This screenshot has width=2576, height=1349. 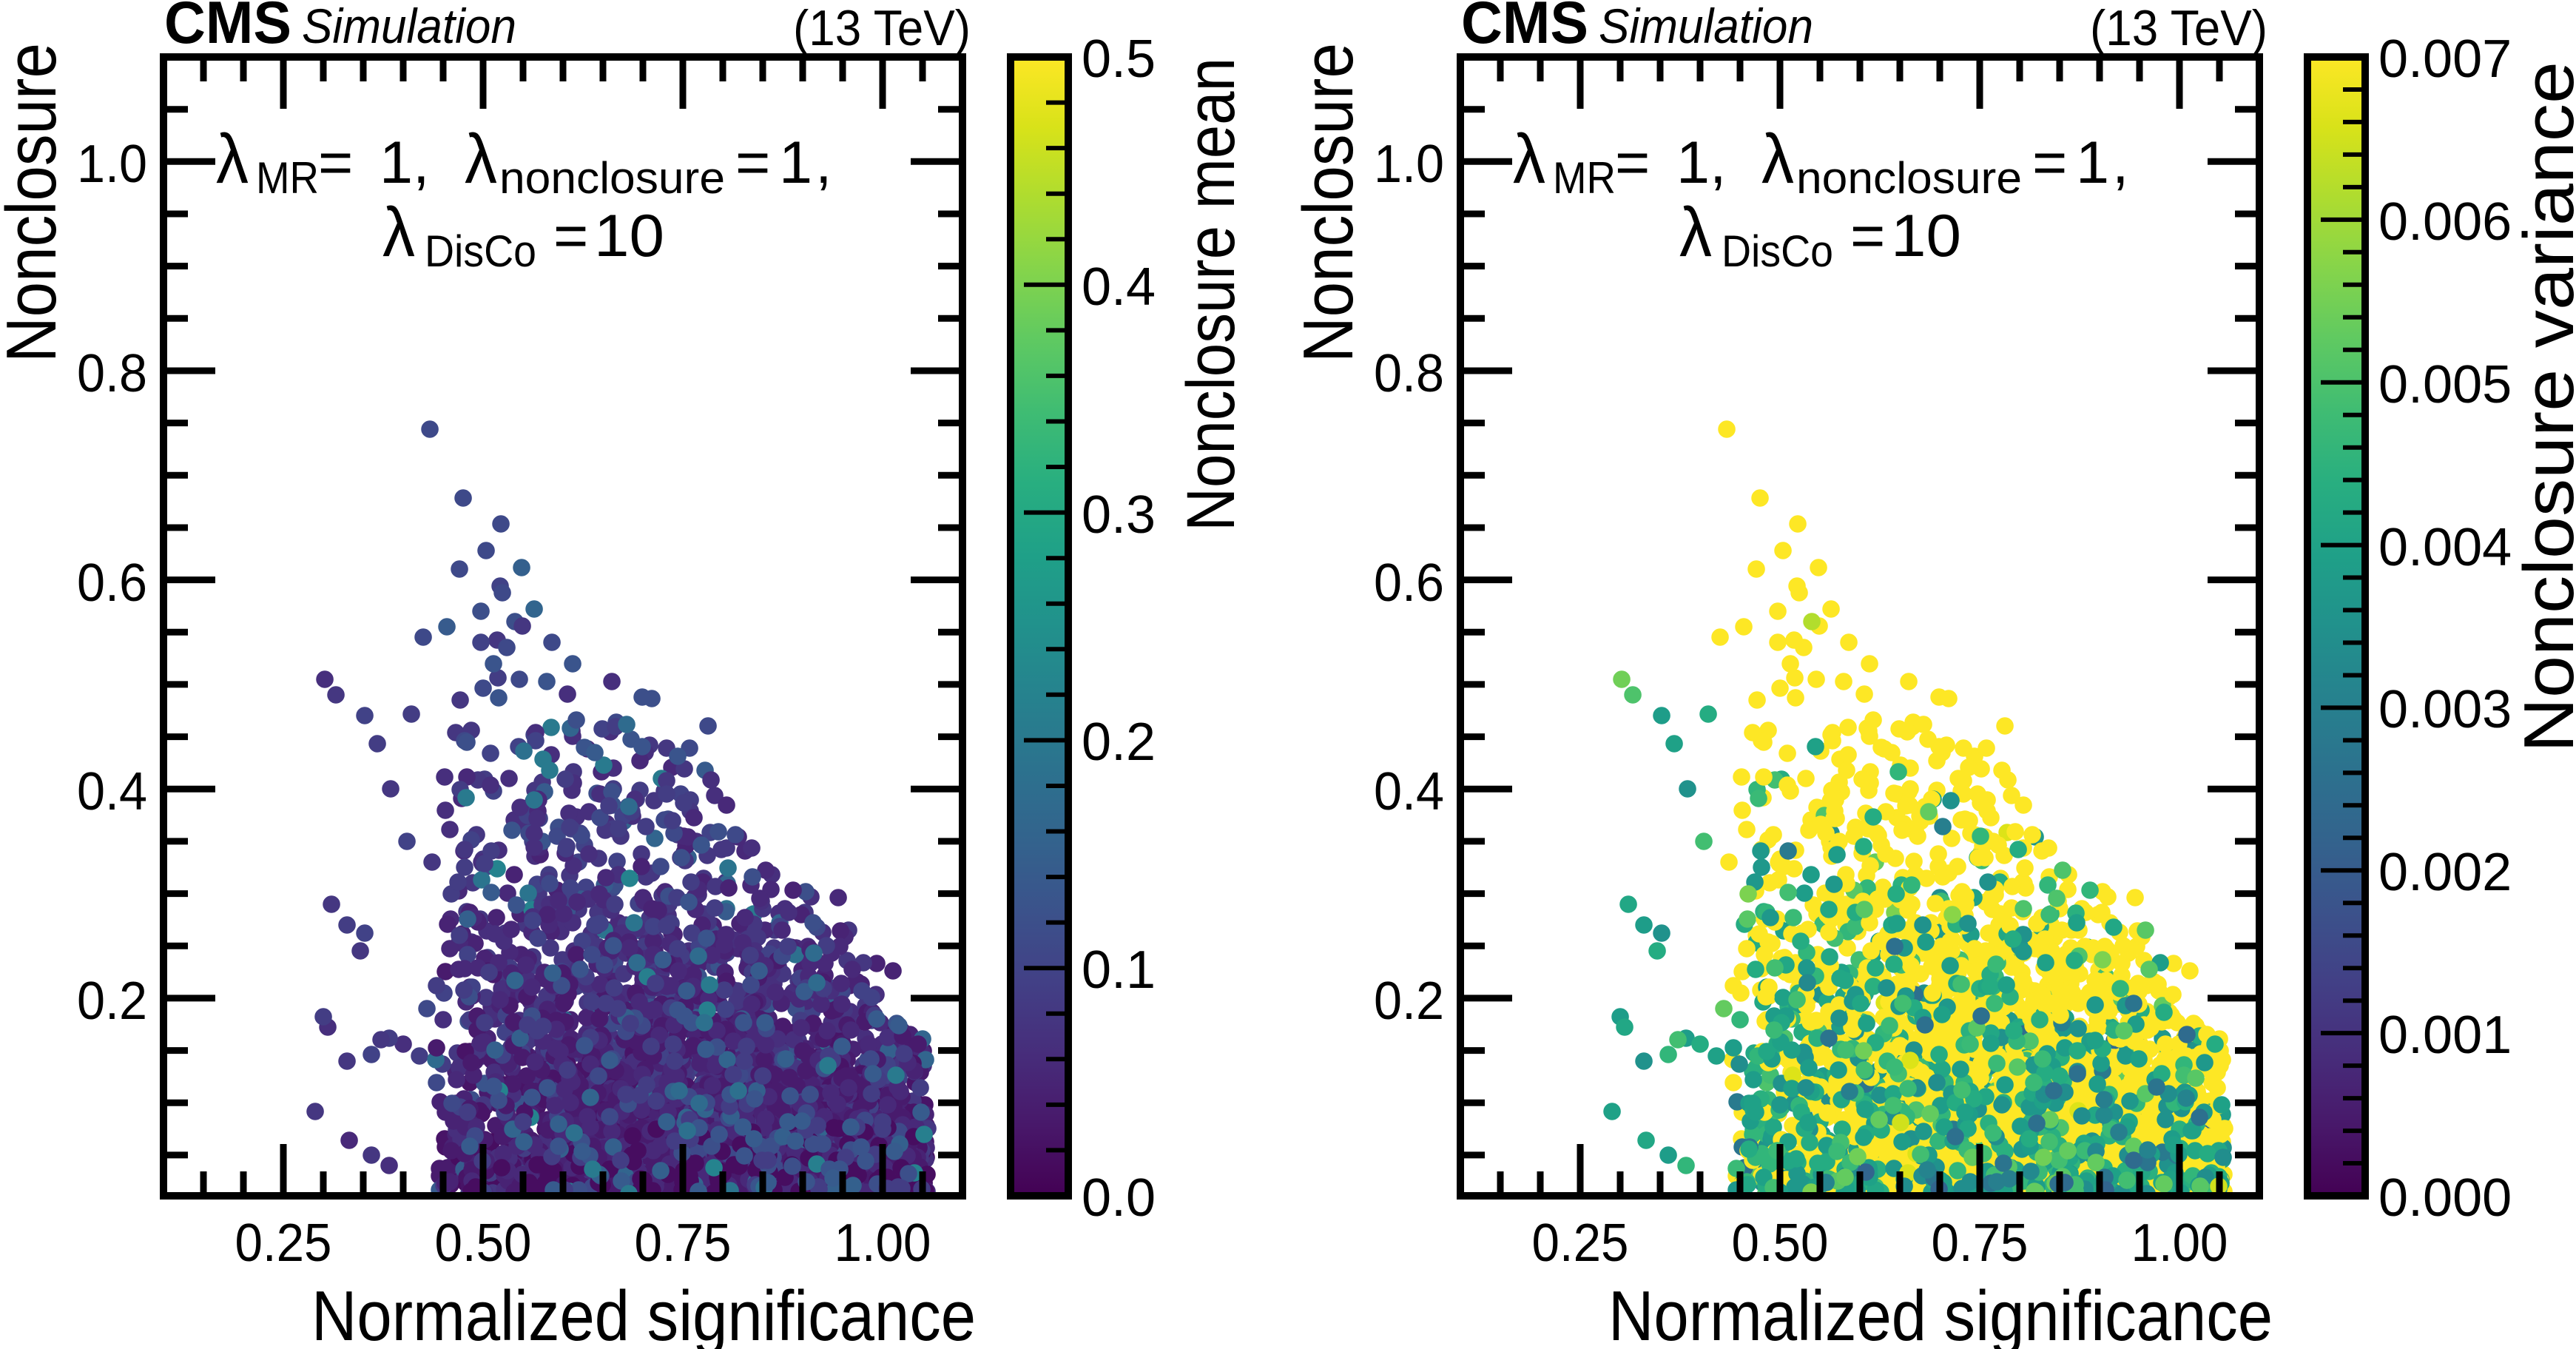 What do you see at coordinates (2445, 548) in the screenshot?
I see `svg-text: 0.004` at bounding box center [2445, 548].